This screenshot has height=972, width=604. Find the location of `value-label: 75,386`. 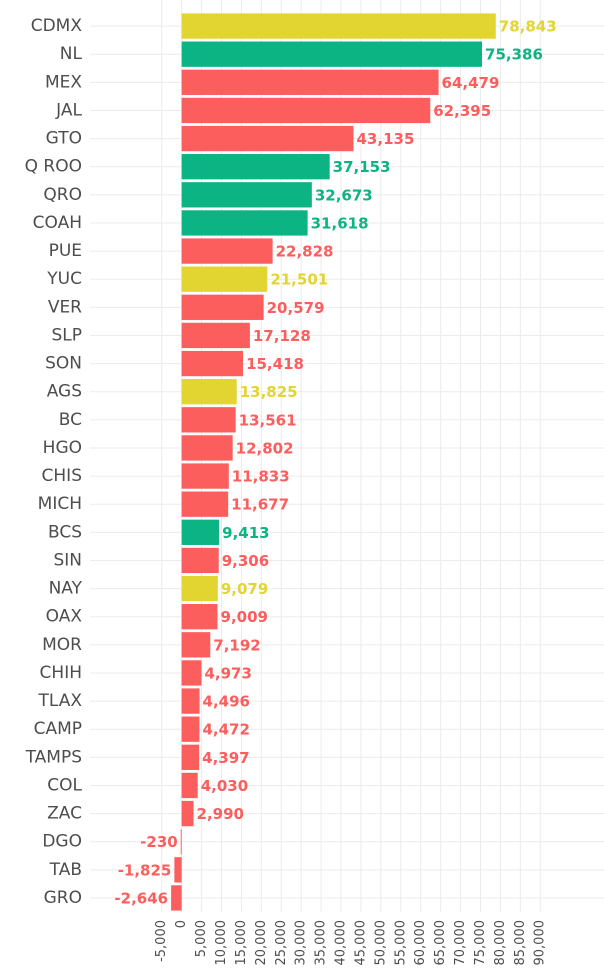

value-label: 75,386 is located at coordinates (514, 55).